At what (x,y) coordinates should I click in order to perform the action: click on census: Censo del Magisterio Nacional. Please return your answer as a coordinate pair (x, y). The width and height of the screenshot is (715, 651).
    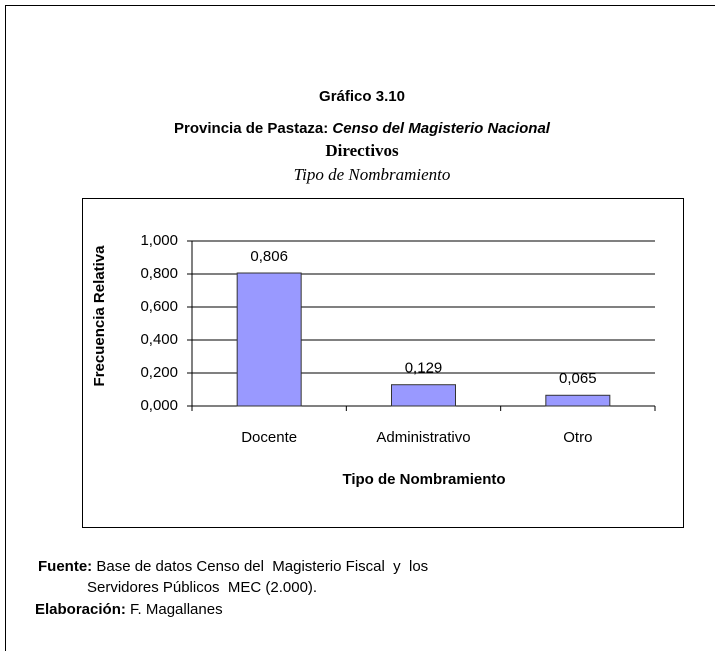
    Looking at the image, I should click on (441, 128).